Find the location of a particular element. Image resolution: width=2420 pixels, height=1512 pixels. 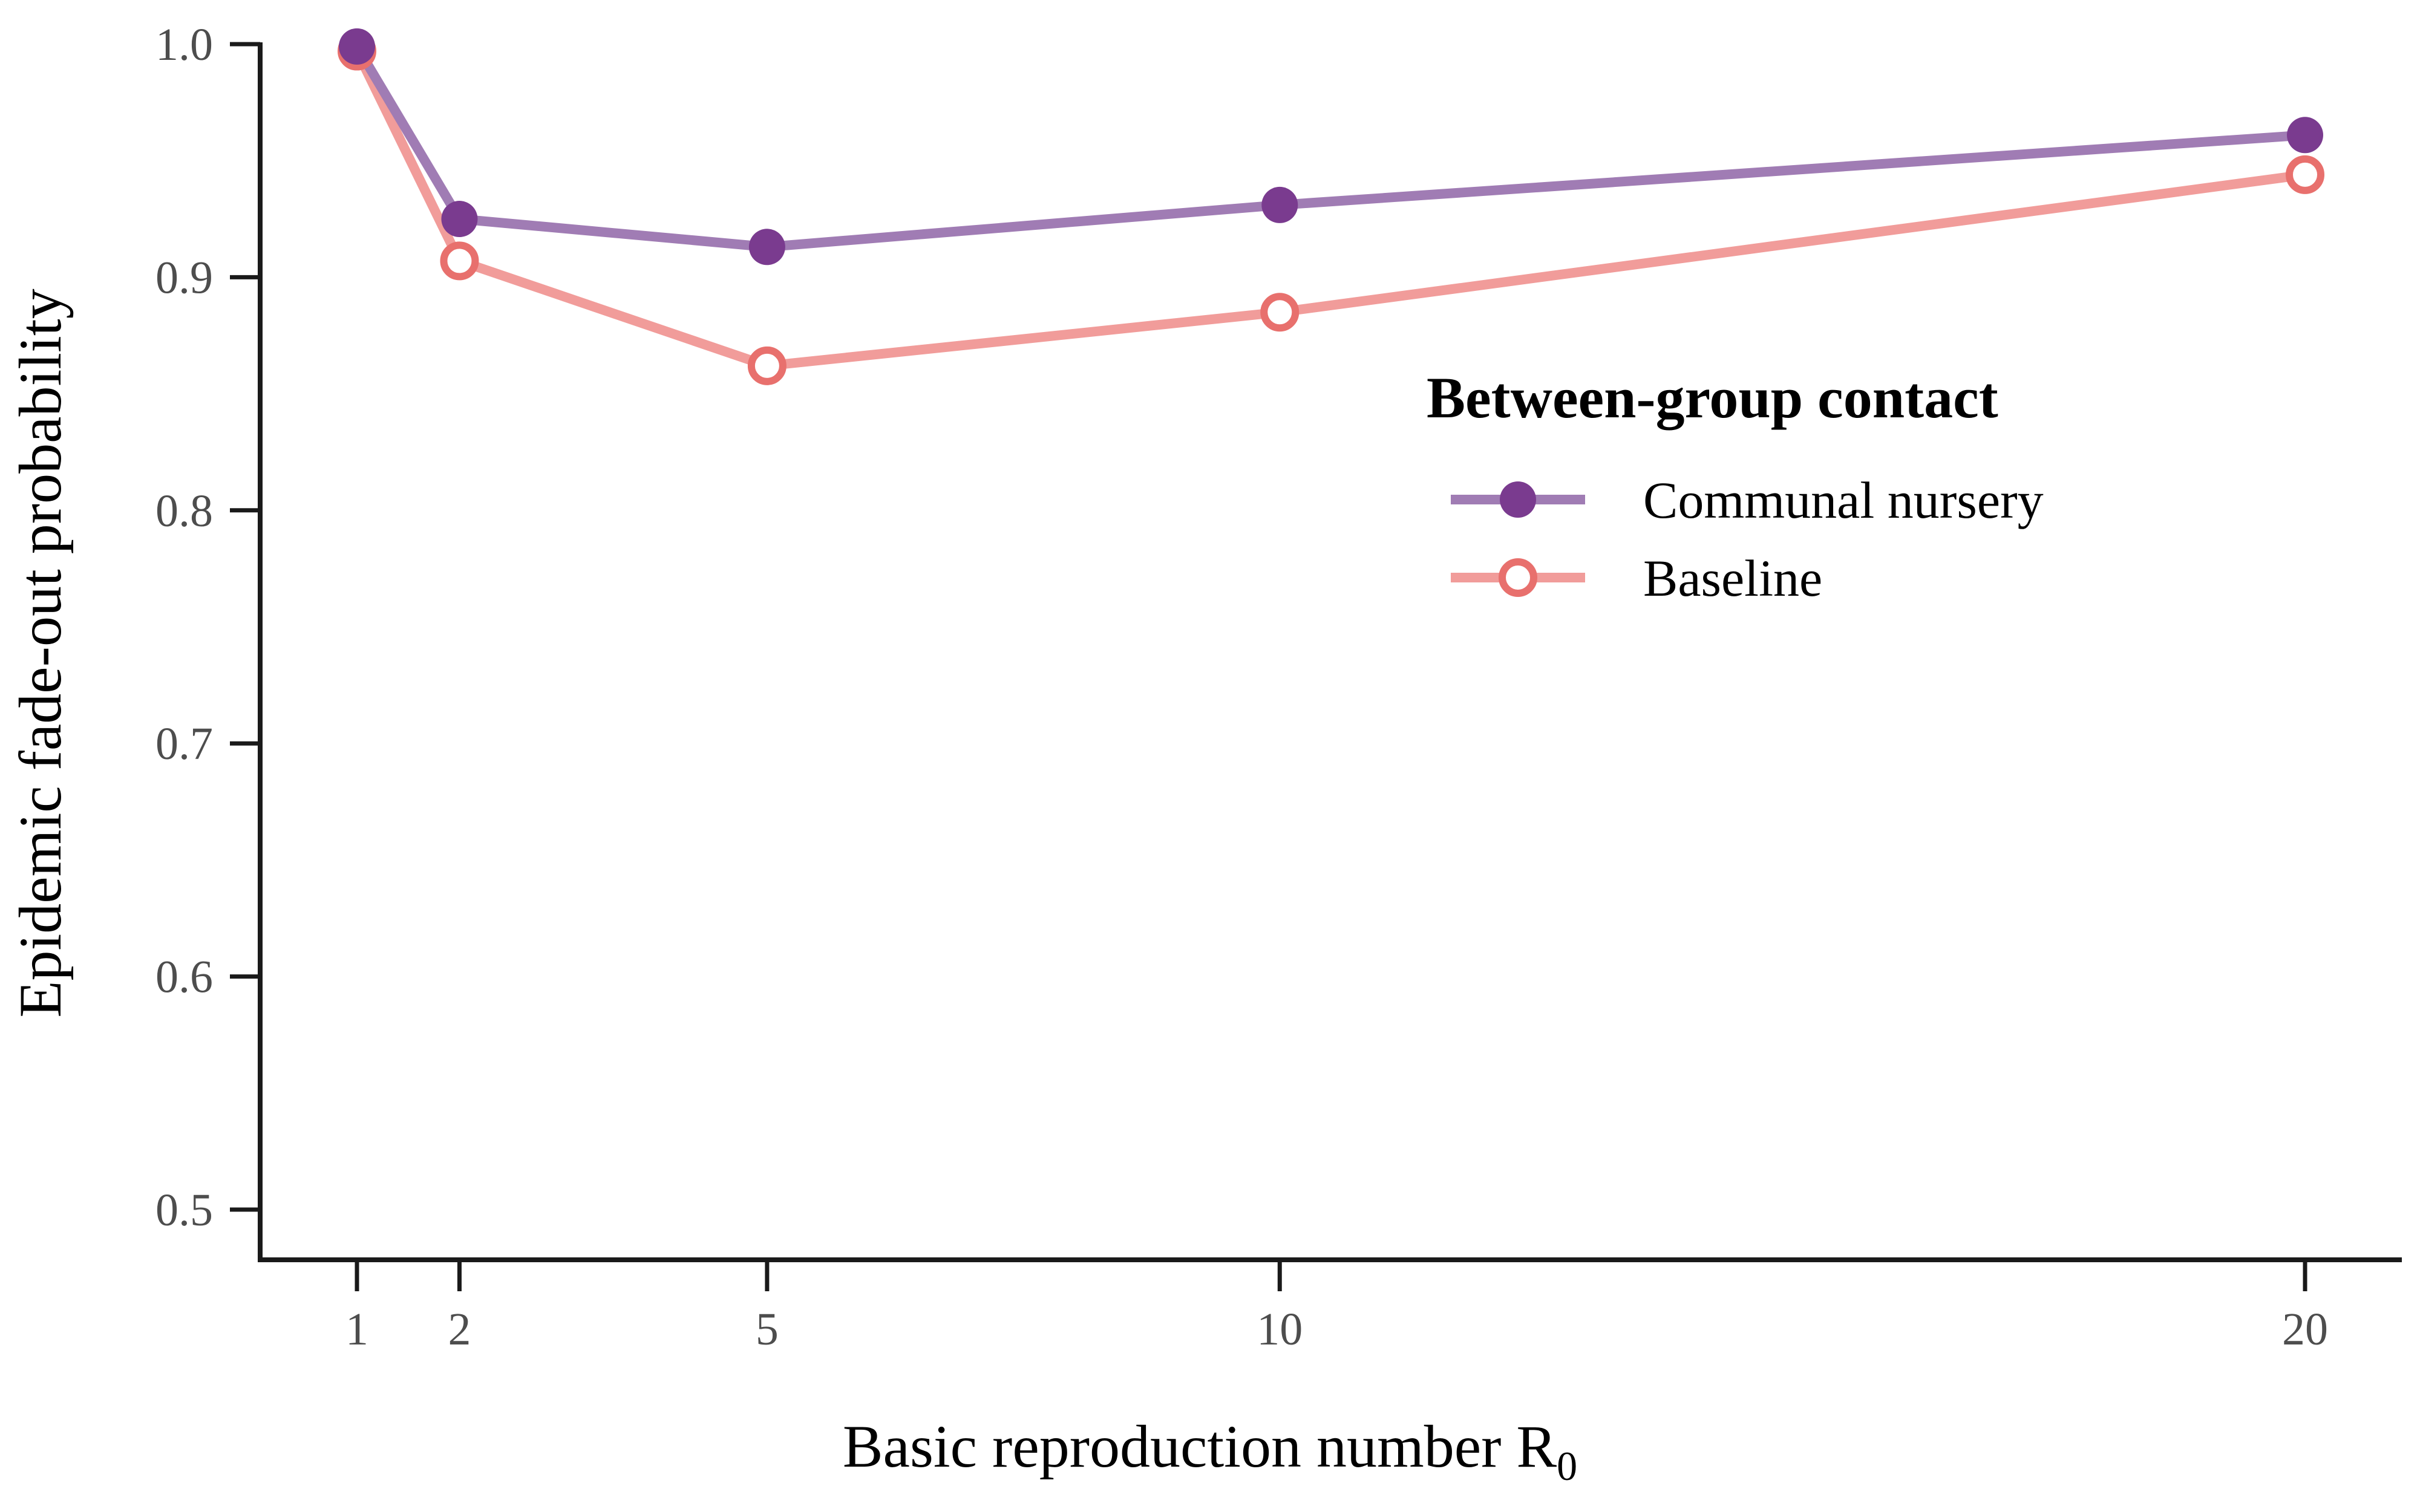

x-ticks: 1 2 5 10 20 is located at coordinates (1336, 1307).